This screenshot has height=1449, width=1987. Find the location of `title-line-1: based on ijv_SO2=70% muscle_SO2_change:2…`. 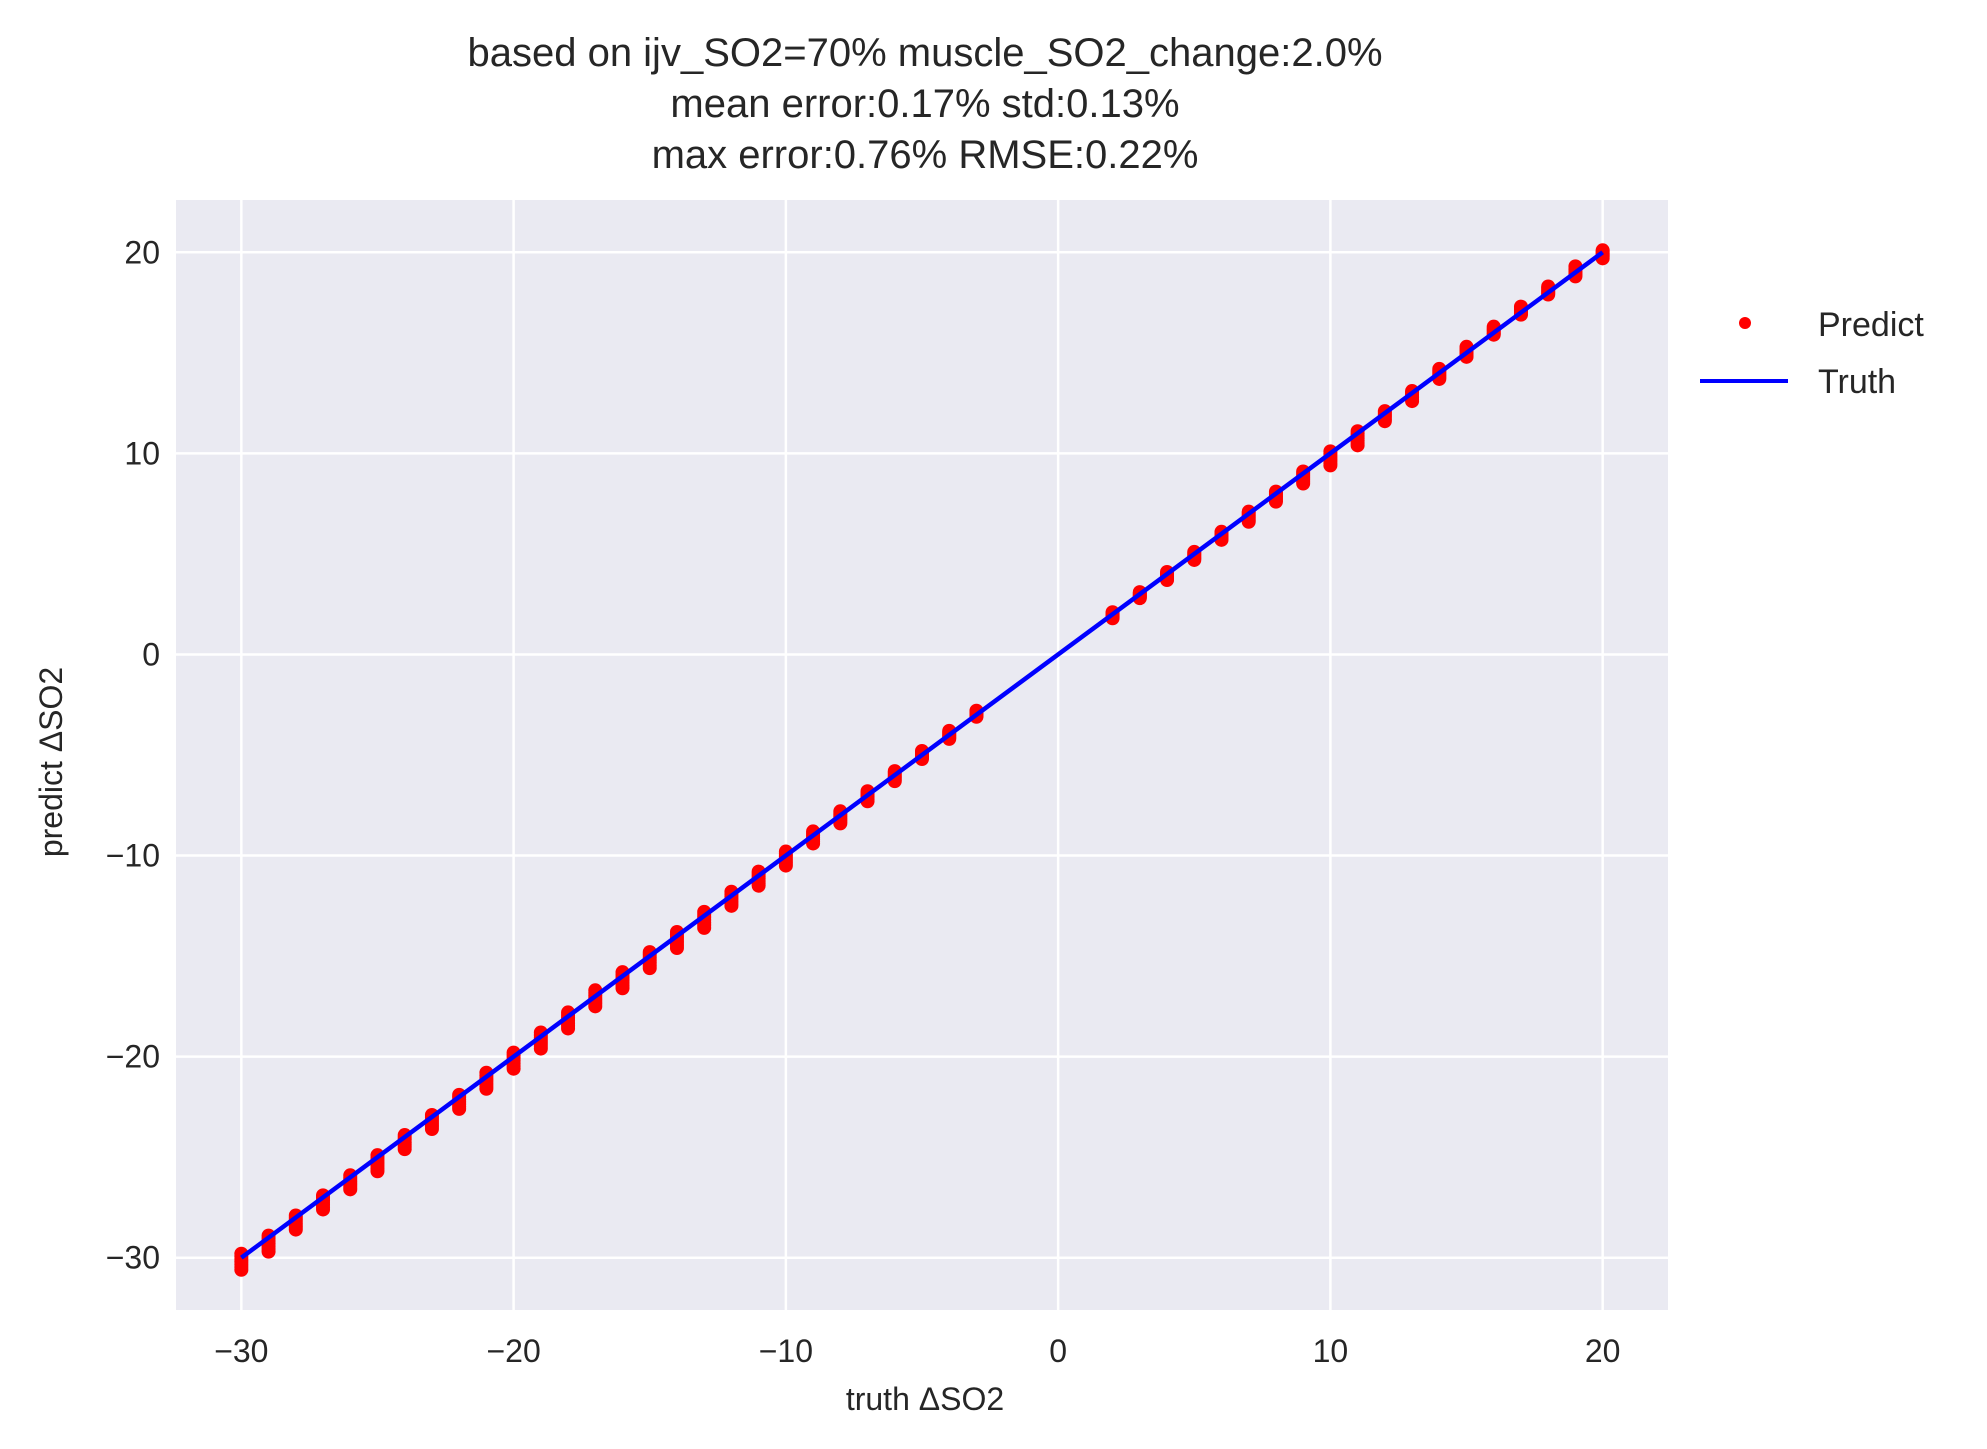

title-line-1: based on ijv_SO2=70% muscle_SO2_change:2… is located at coordinates (924, 53).